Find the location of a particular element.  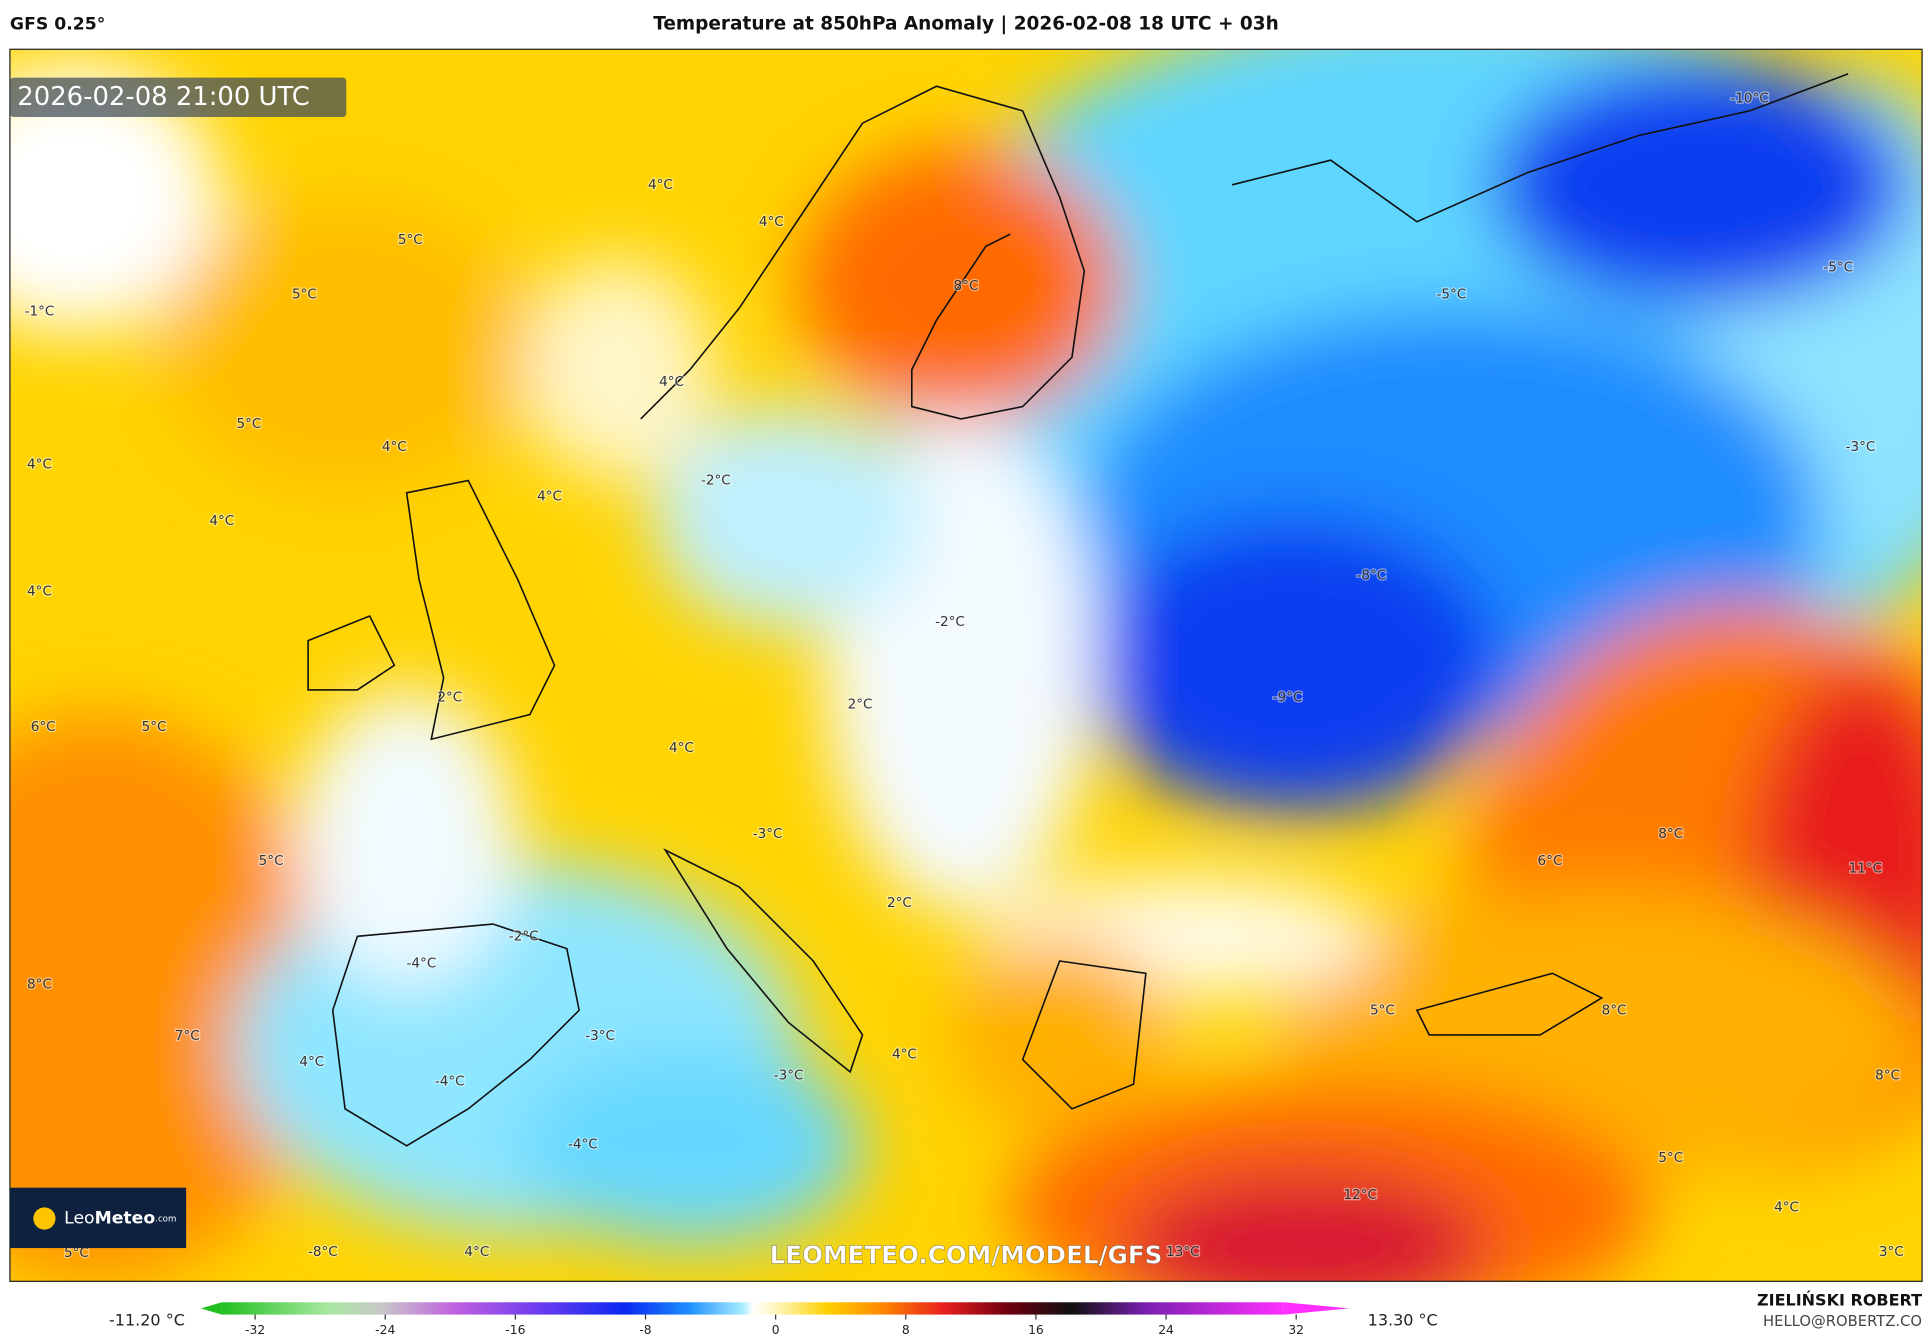

map-label: -10°C is located at coordinates (1749, 99).